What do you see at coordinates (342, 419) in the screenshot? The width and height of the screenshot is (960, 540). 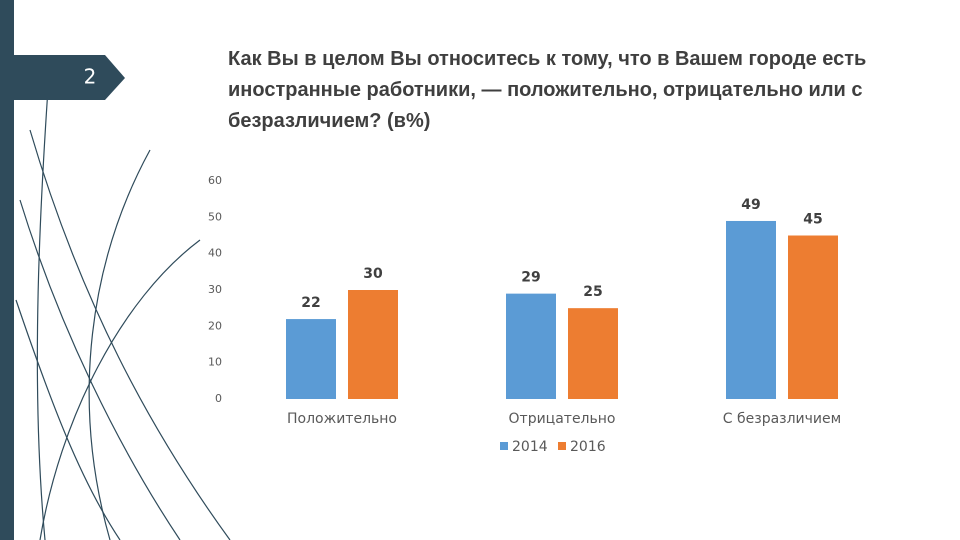 I see `x-tick-label: Положительно` at bounding box center [342, 419].